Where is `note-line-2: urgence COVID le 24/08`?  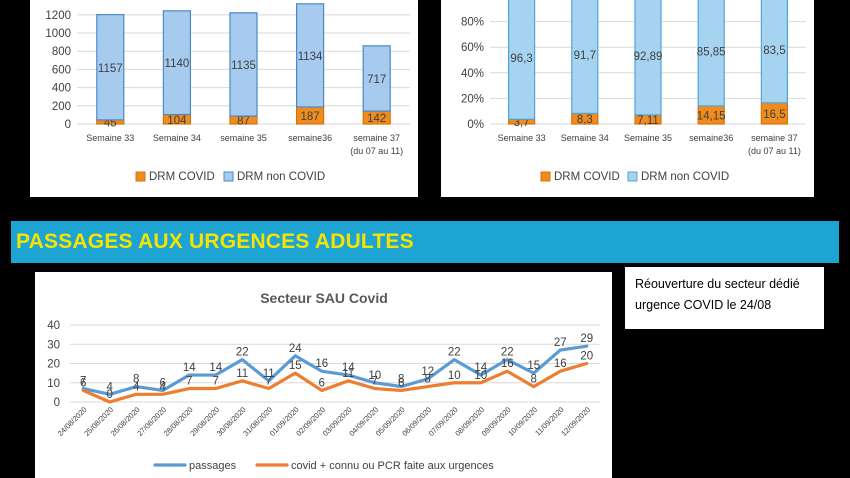 note-line-2: urgence COVID le 24/08 is located at coordinates (703, 305).